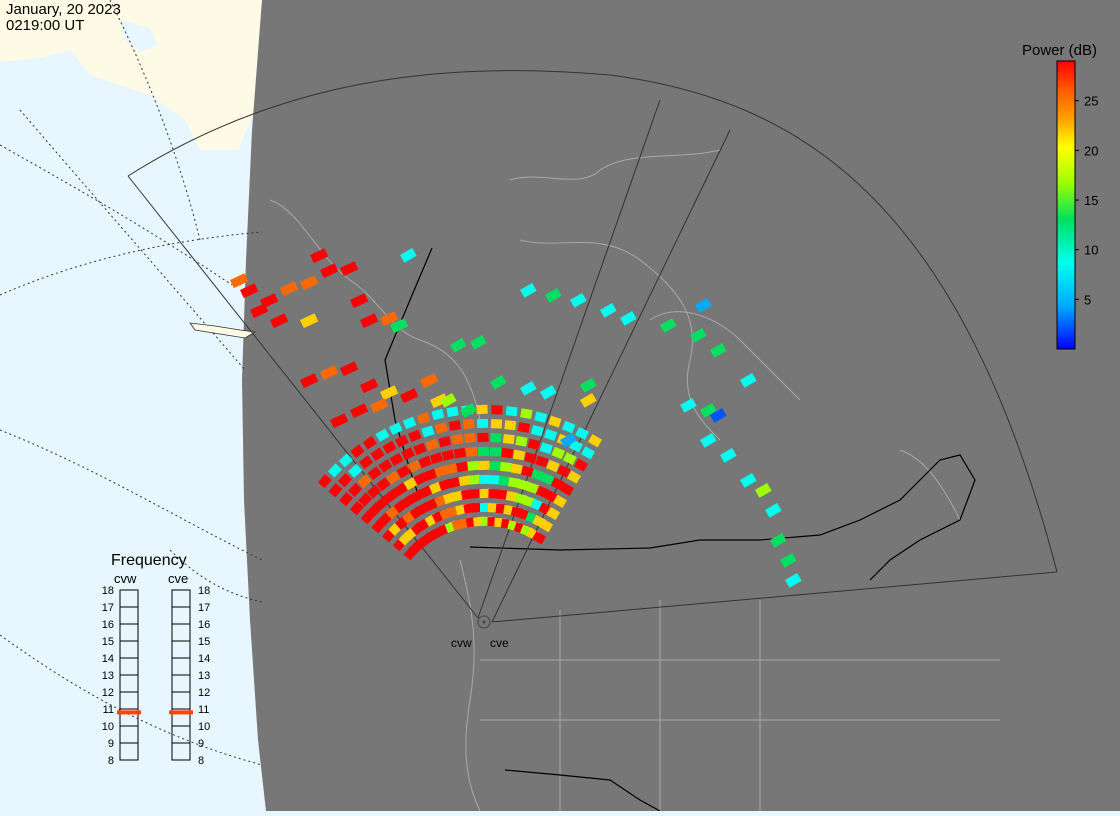  Describe the element at coordinates (201, 761) in the screenshot. I see `frequency-tick-label: 8` at that location.